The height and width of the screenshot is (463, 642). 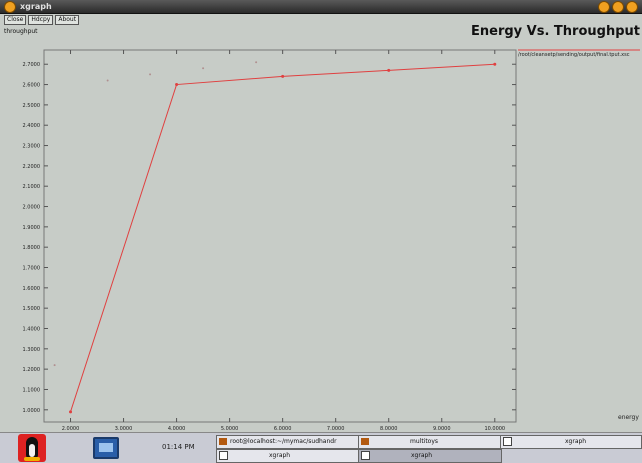 What do you see at coordinates (336, 429) in the screenshot?
I see `x-tick-label: 7.0000` at bounding box center [336, 429].